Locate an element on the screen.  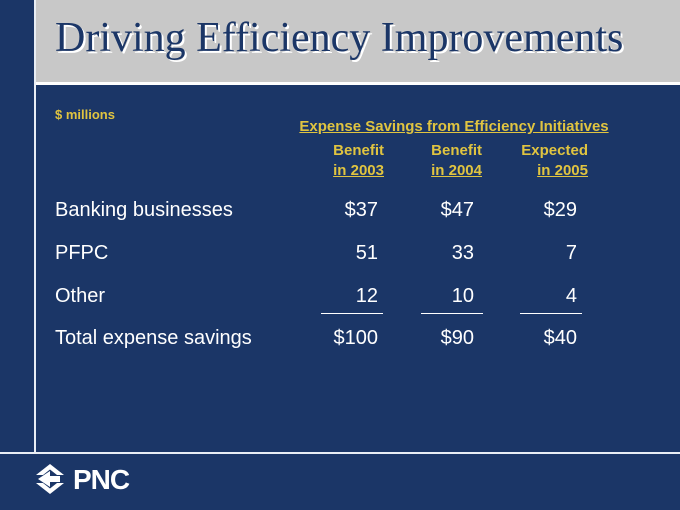
cell-2003: 51 is located at coordinates (366, 253).